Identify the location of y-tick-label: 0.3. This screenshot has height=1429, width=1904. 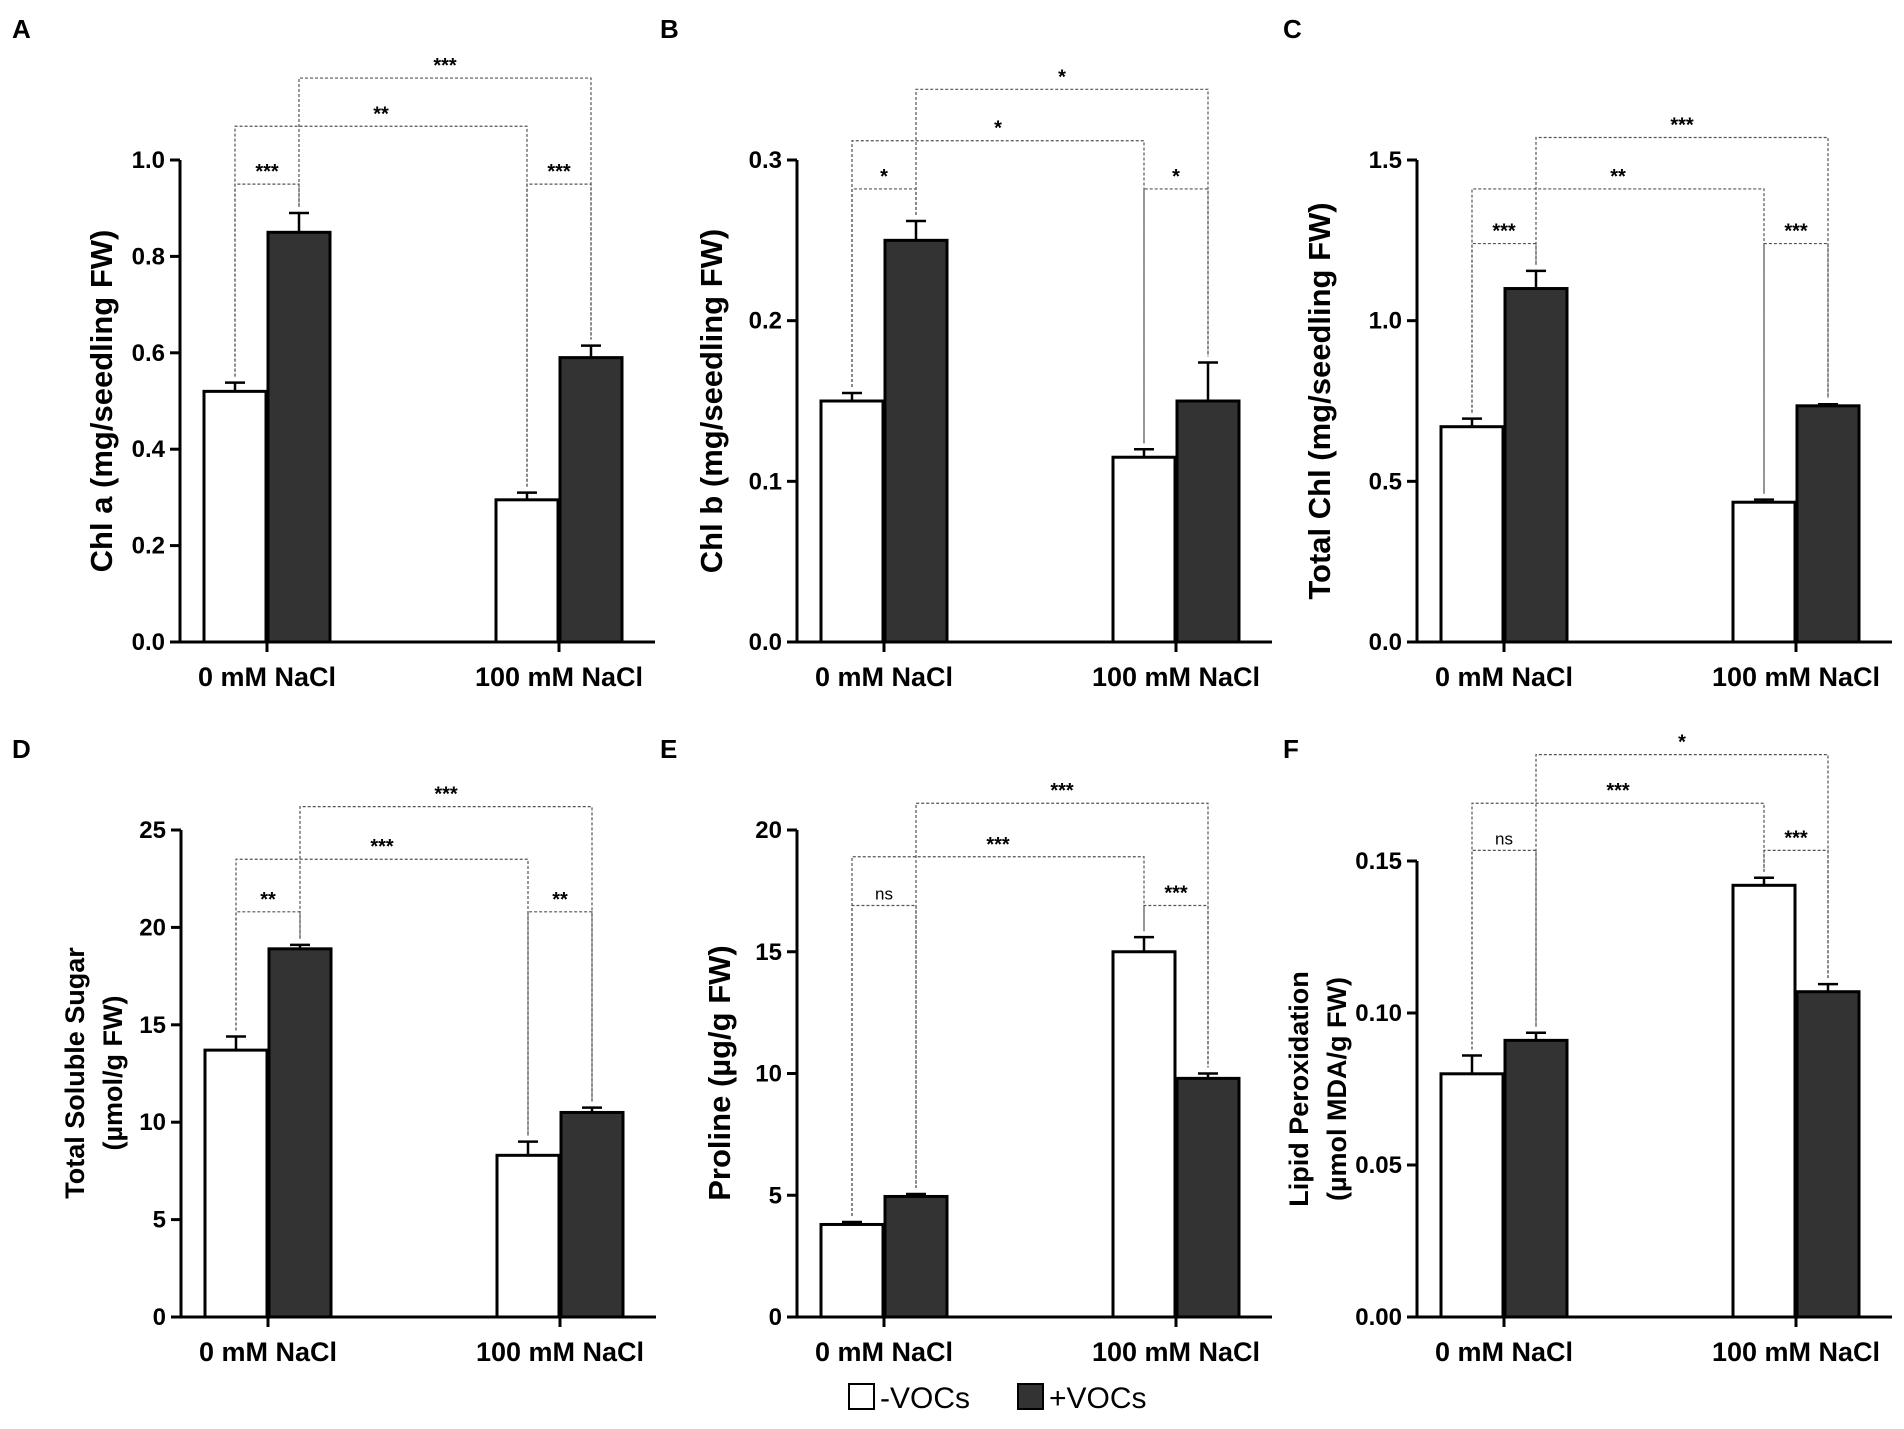
(765, 160).